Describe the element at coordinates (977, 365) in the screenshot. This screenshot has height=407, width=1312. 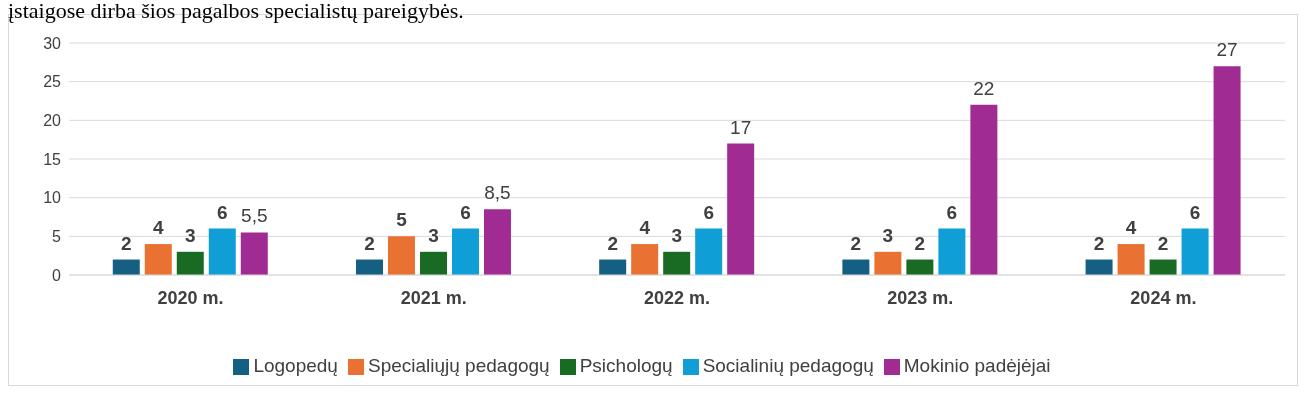
I see `legend-label: Mokinio padėjėjai` at that location.